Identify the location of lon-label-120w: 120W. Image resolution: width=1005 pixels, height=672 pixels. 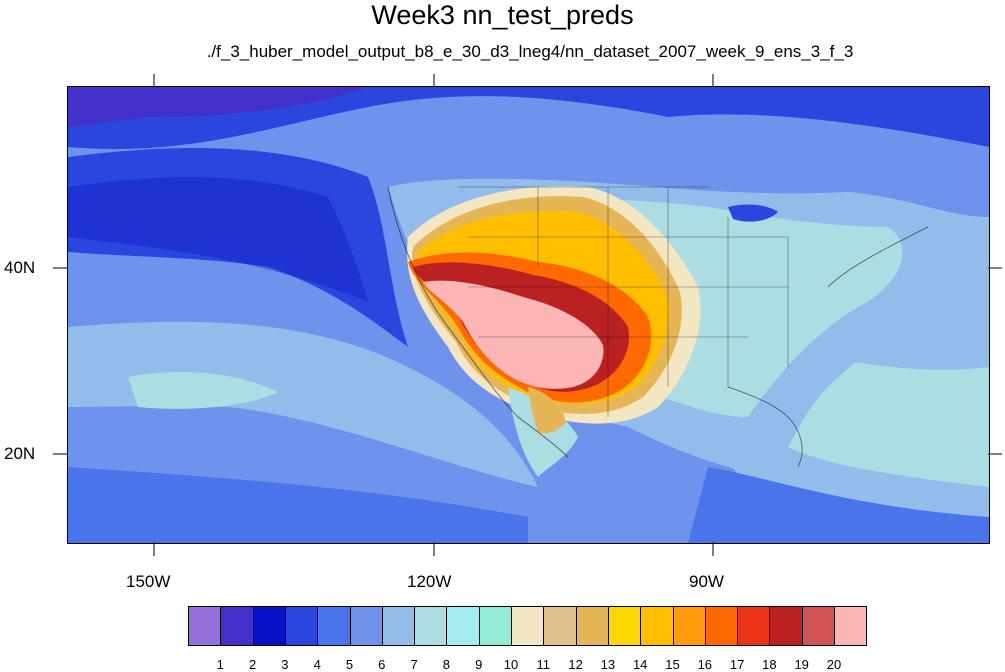
(429, 581).